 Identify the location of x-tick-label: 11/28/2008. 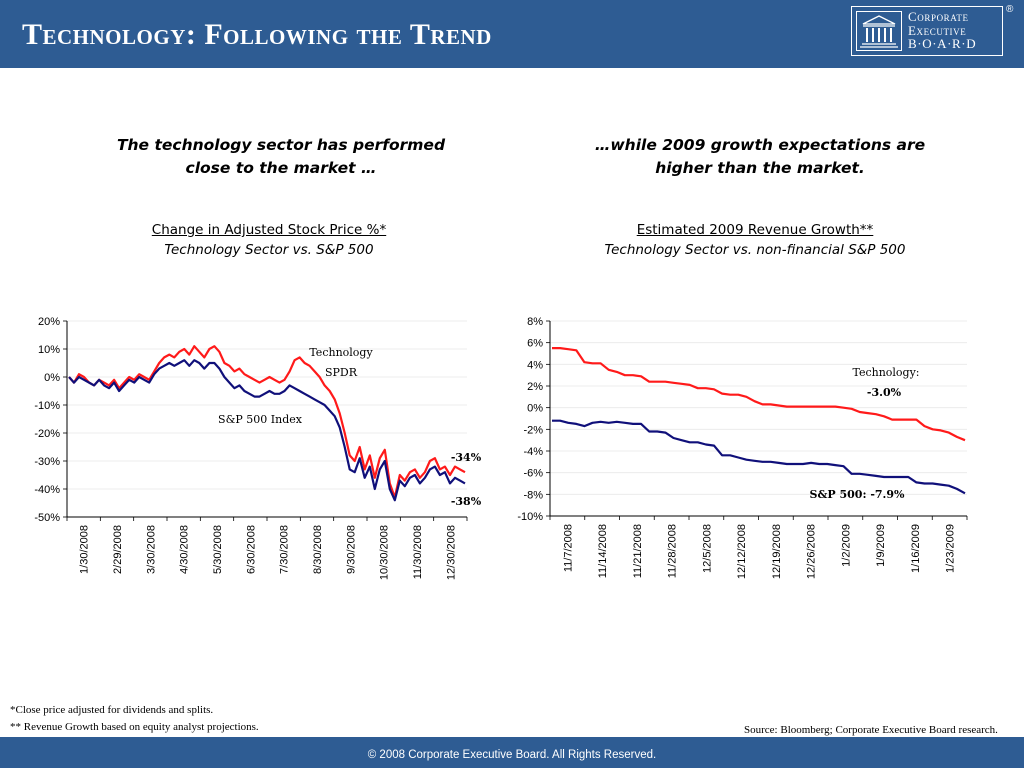
(673, 551).